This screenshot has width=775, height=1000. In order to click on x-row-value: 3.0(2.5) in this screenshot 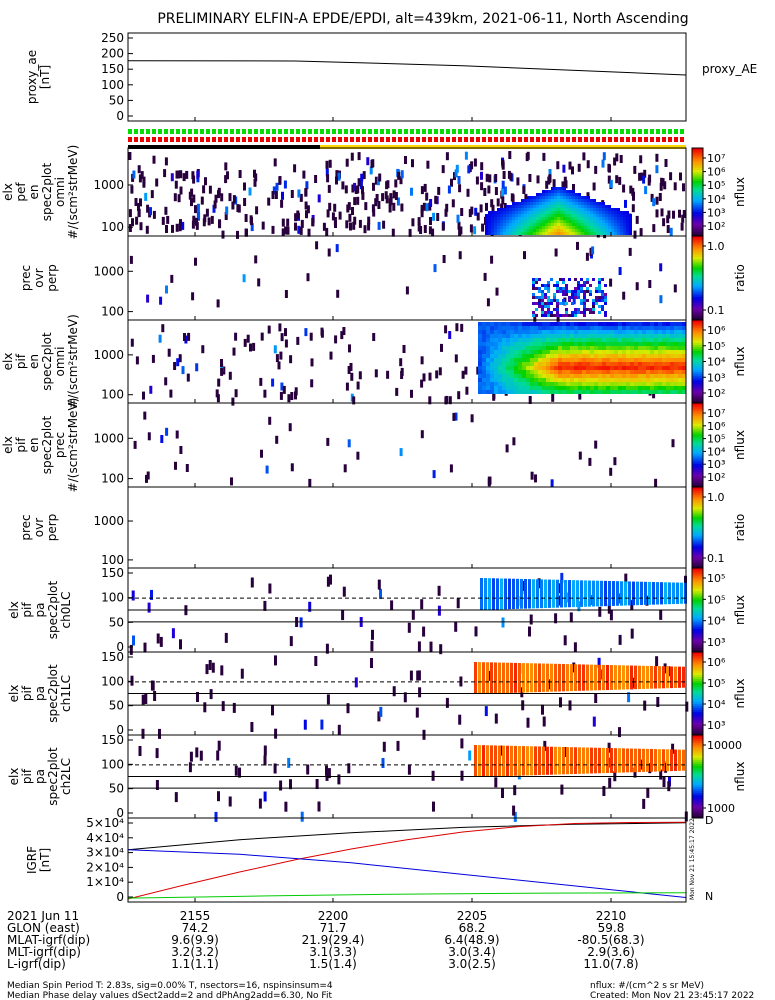, I will do `click(472, 964)`.